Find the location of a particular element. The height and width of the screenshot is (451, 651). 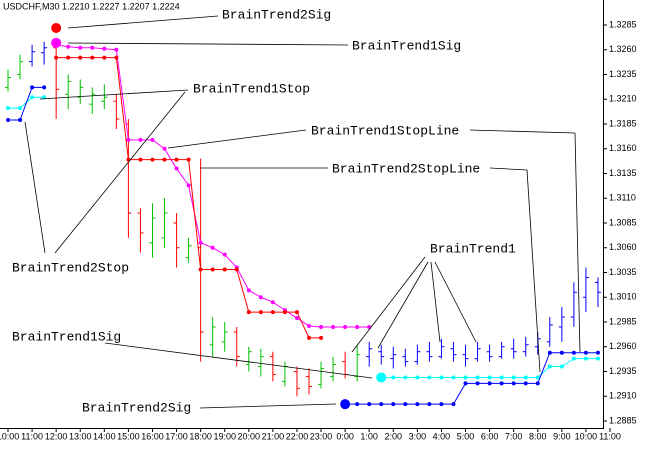

x-tick-label: 9:00 is located at coordinates (562, 436).